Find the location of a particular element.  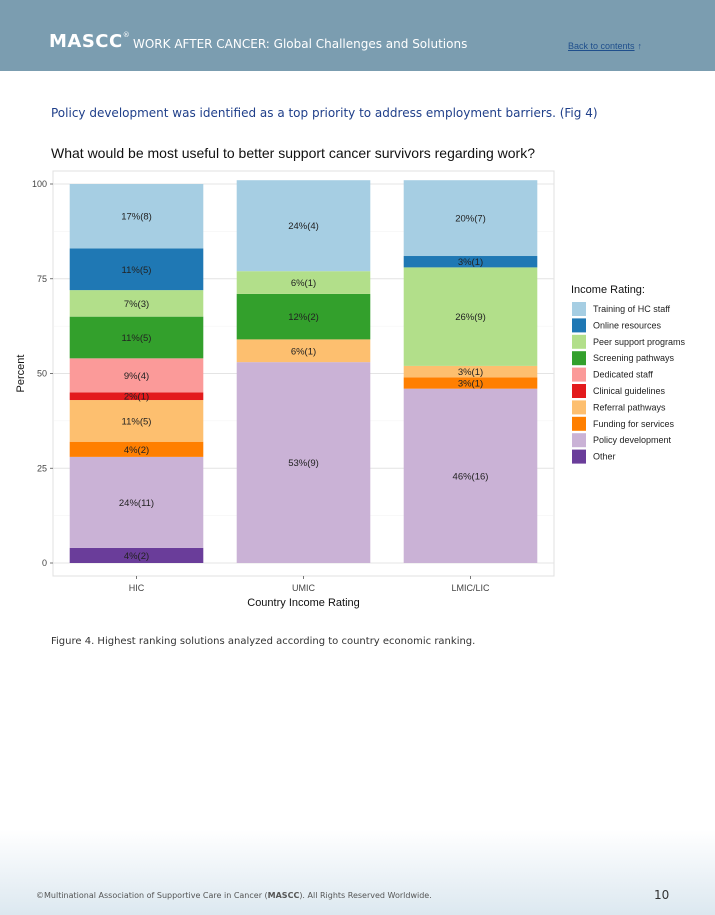

bar-data-label: 26%(9) is located at coordinates (470, 317).